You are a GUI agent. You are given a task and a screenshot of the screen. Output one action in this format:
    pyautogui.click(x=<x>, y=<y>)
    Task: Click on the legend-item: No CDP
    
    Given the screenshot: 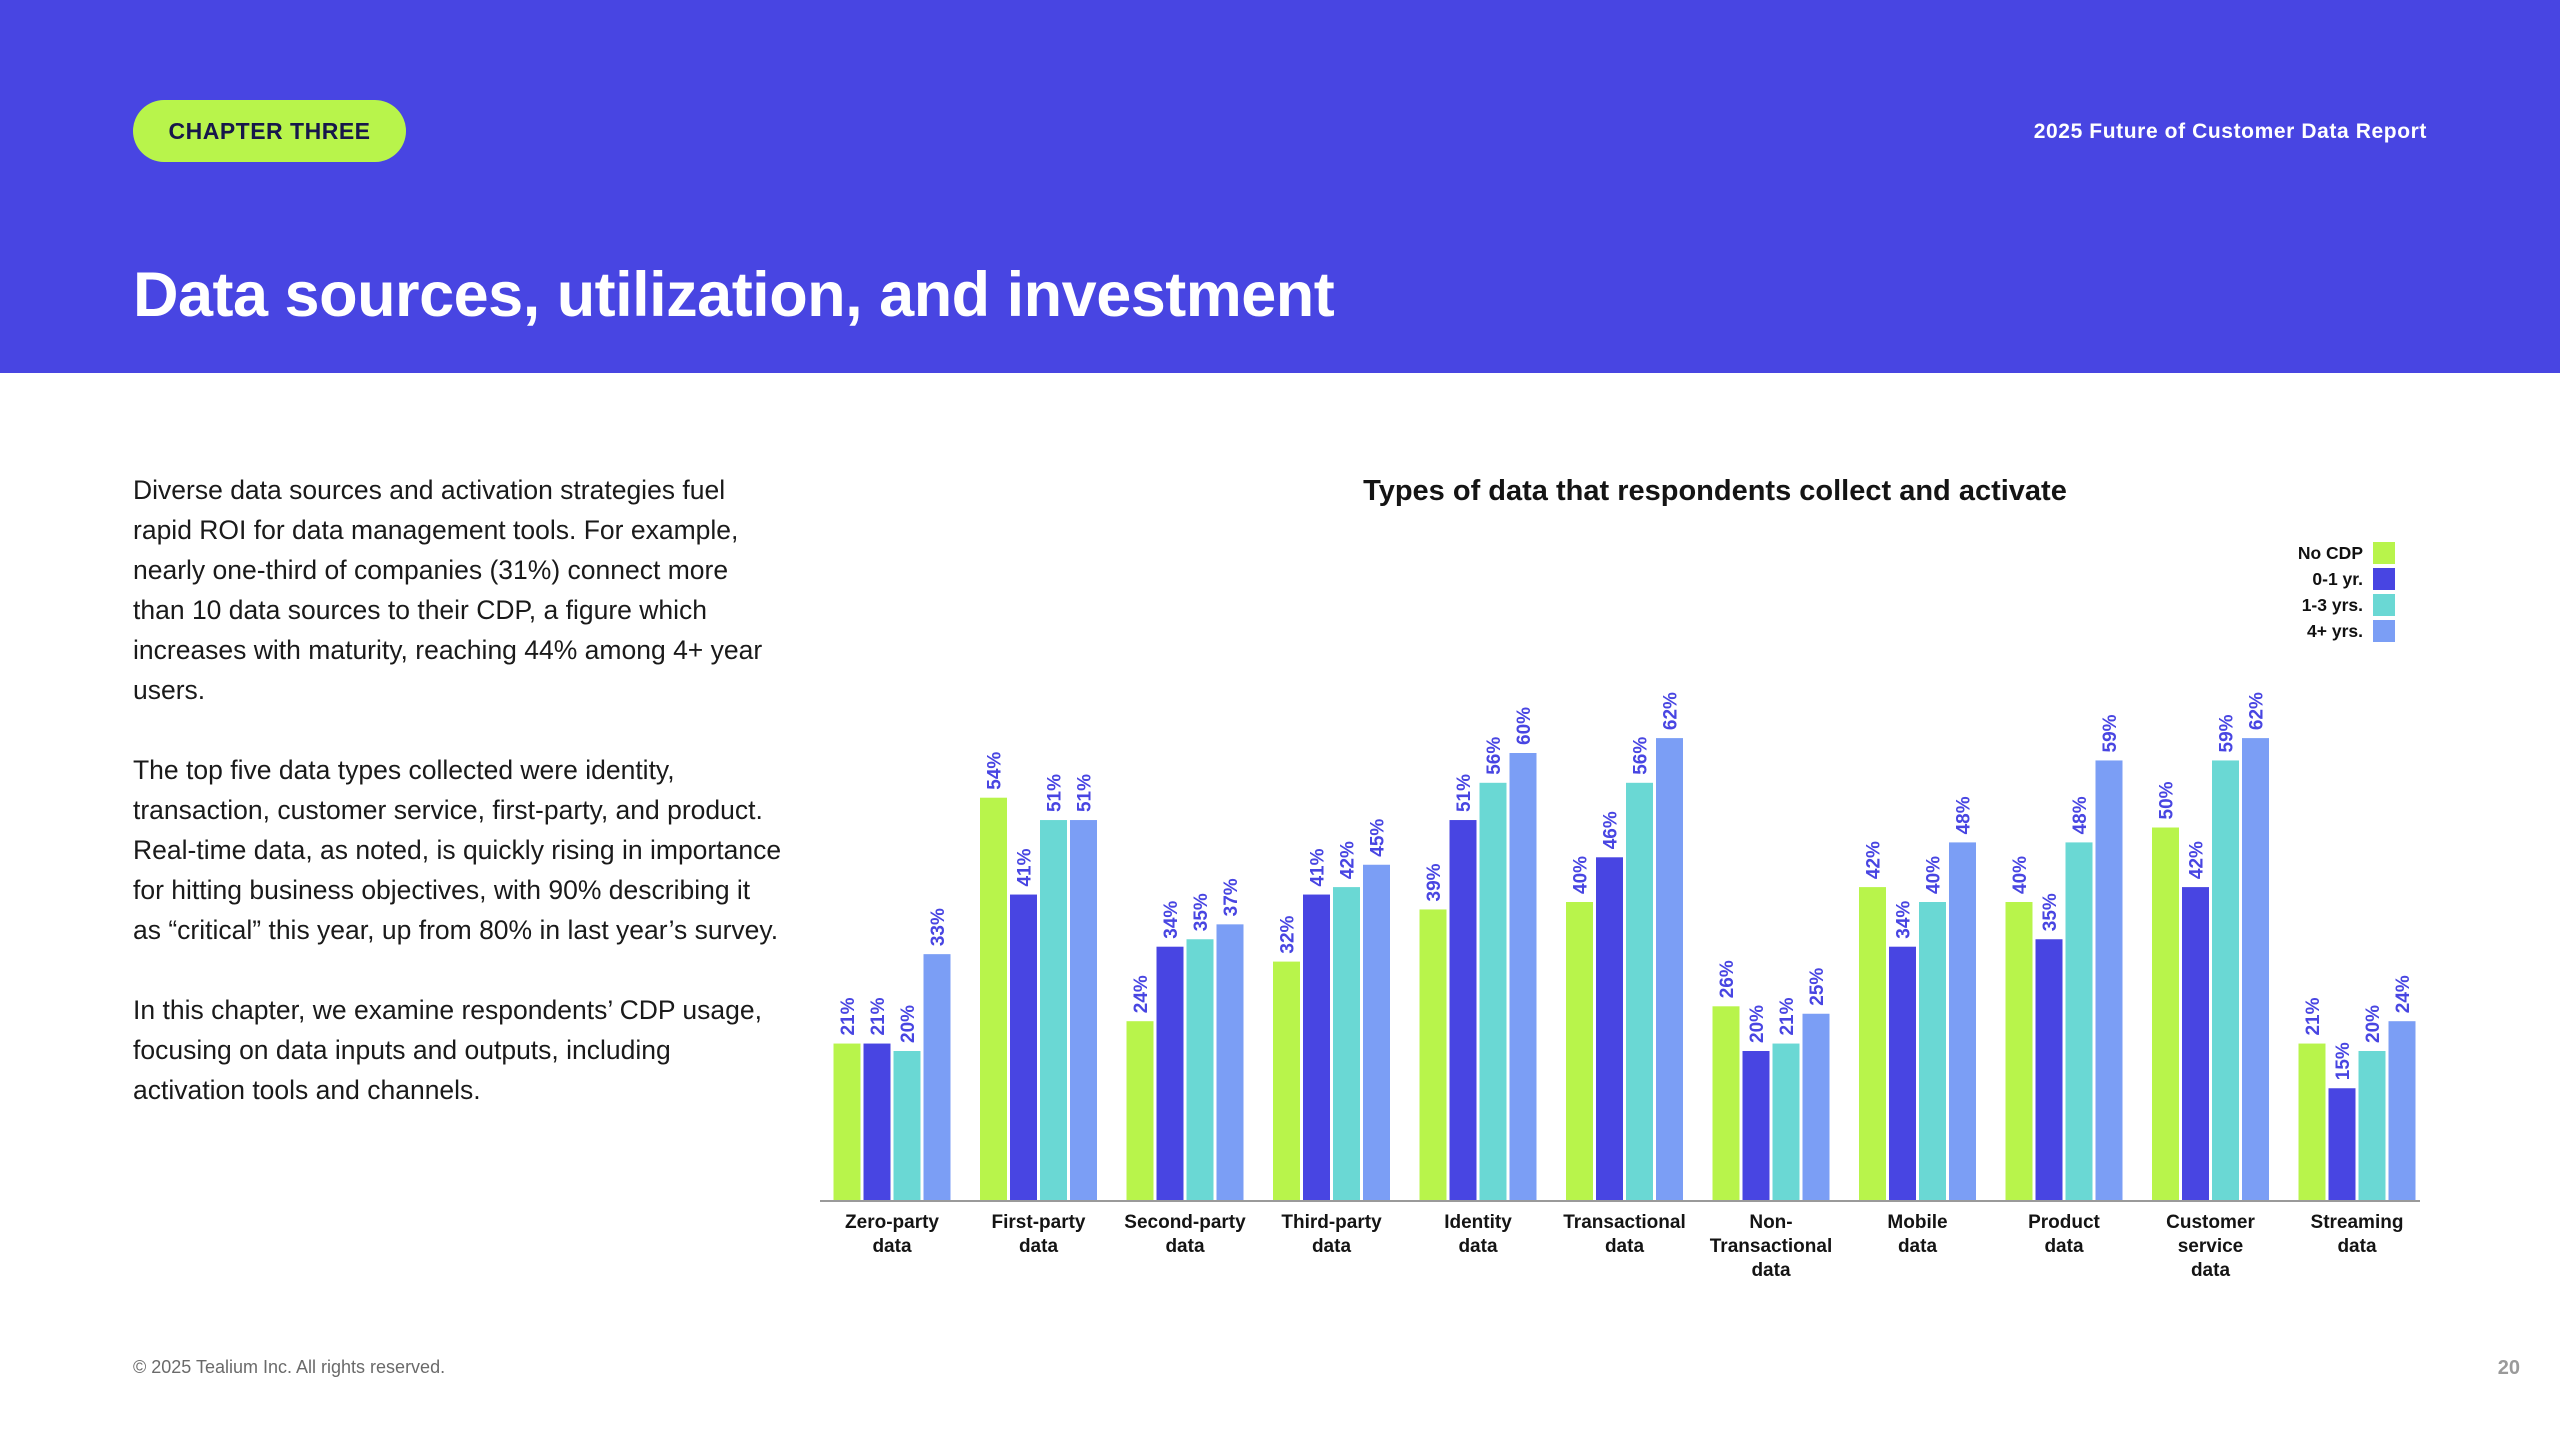 What is the action you would take?
    pyautogui.click(x=2346, y=553)
    